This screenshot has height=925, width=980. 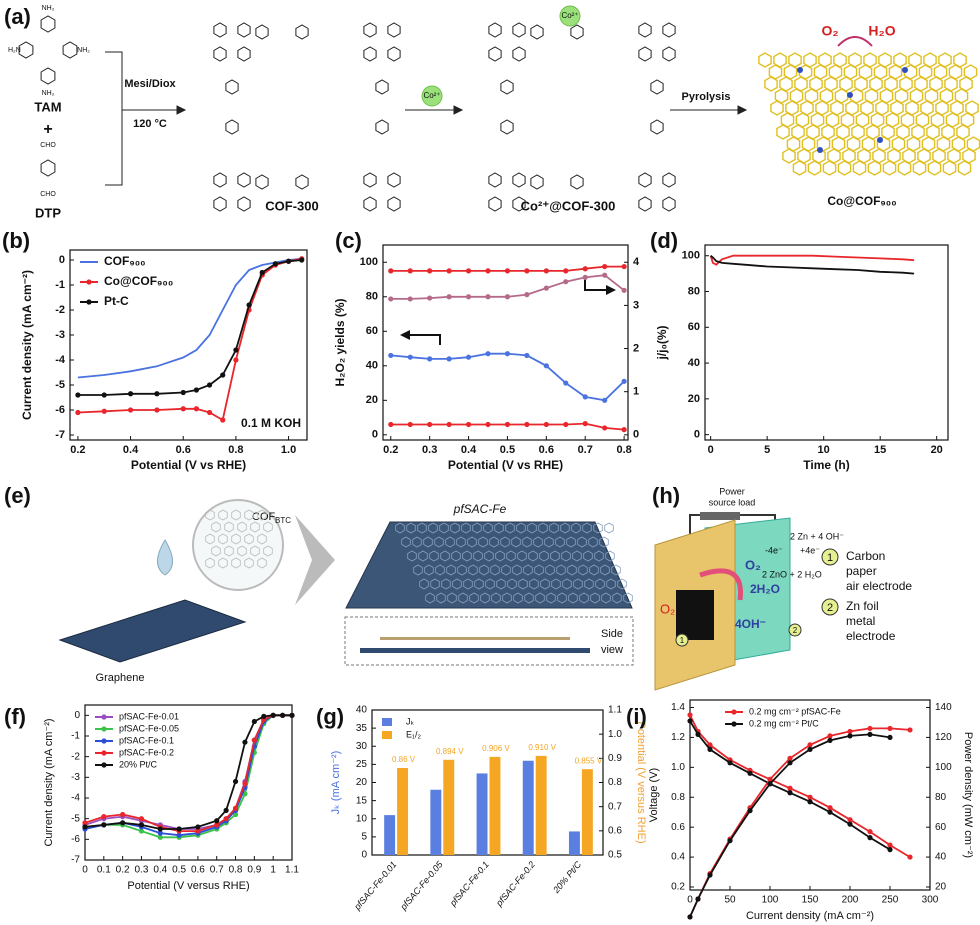 What do you see at coordinates (273, 870) in the screenshot?
I see `x-tick-label: 1` at bounding box center [273, 870].